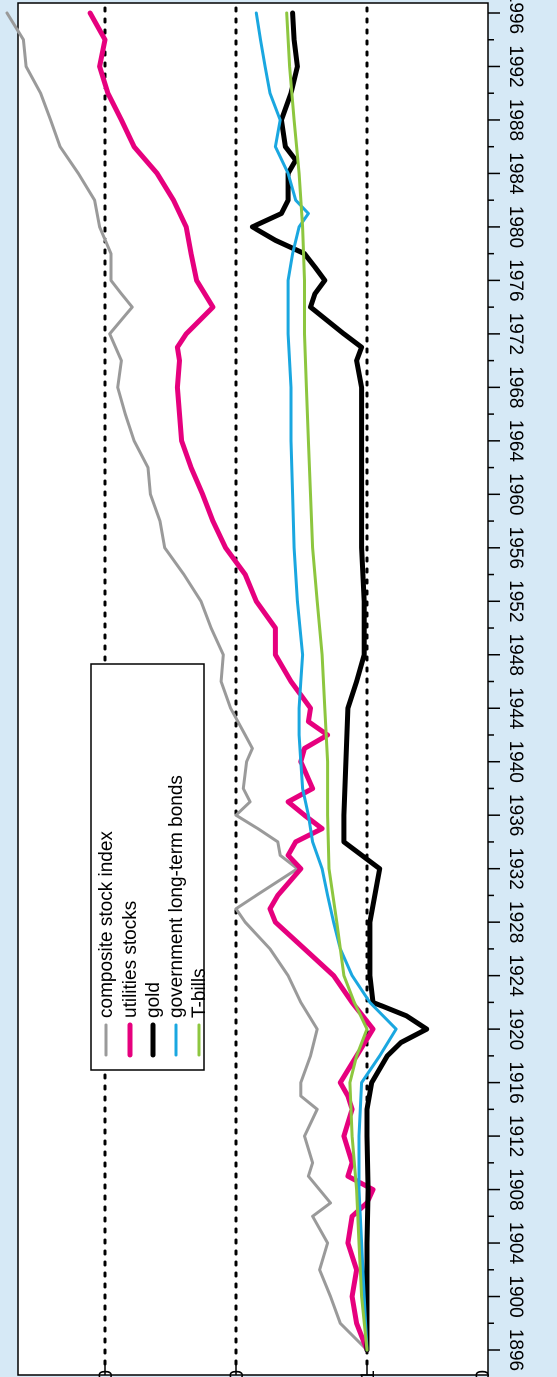  I want to click on legend-label-1: utilities stocks, so click(130, 959).